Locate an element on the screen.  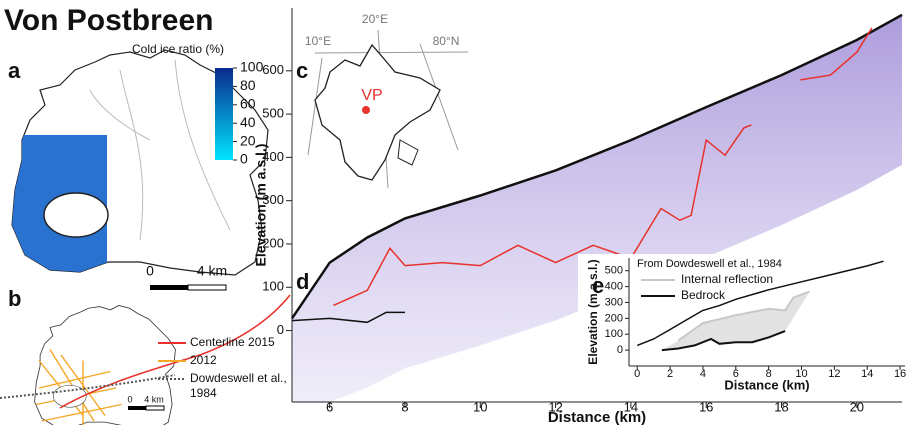
legend-label: Bedrock is located at coordinates (703, 295).